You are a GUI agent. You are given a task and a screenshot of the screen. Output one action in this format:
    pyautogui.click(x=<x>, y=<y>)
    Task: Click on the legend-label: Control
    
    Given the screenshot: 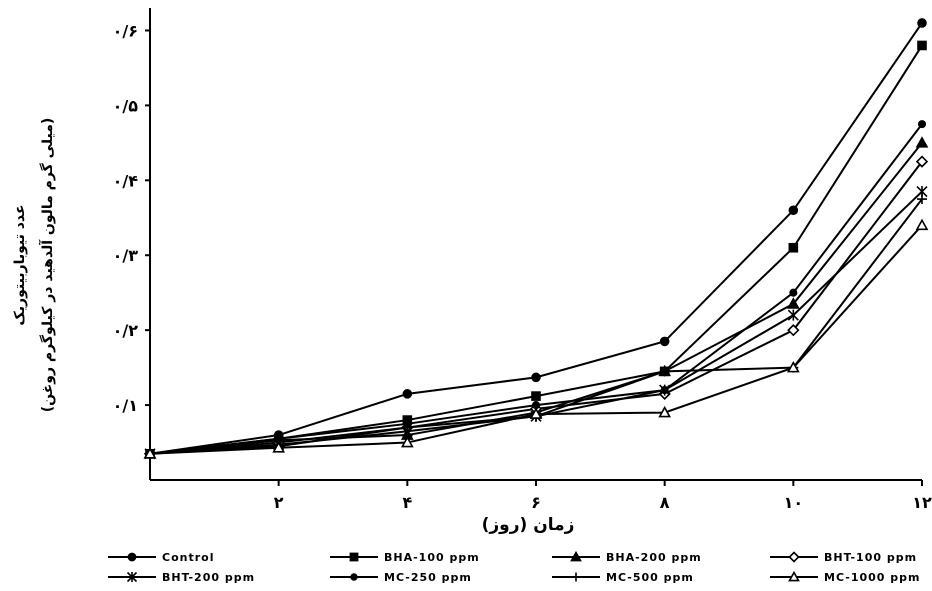 What is the action you would take?
    pyautogui.click(x=188, y=557)
    